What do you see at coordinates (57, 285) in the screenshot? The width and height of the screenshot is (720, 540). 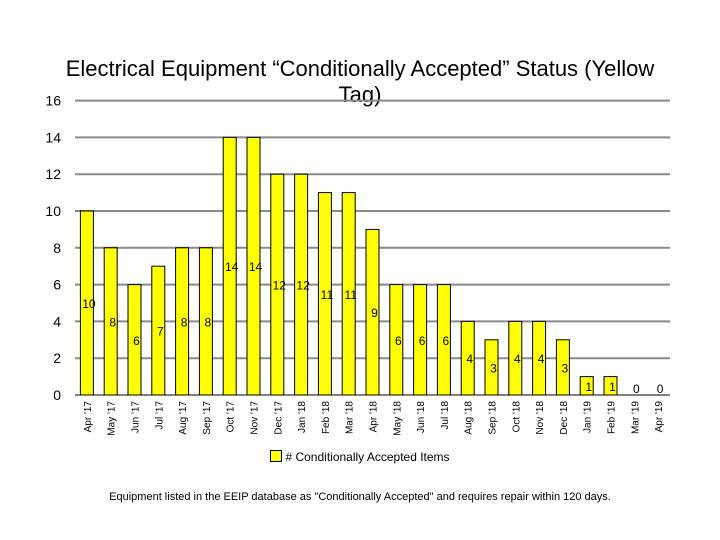 I see `y-tick-label: 6` at bounding box center [57, 285].